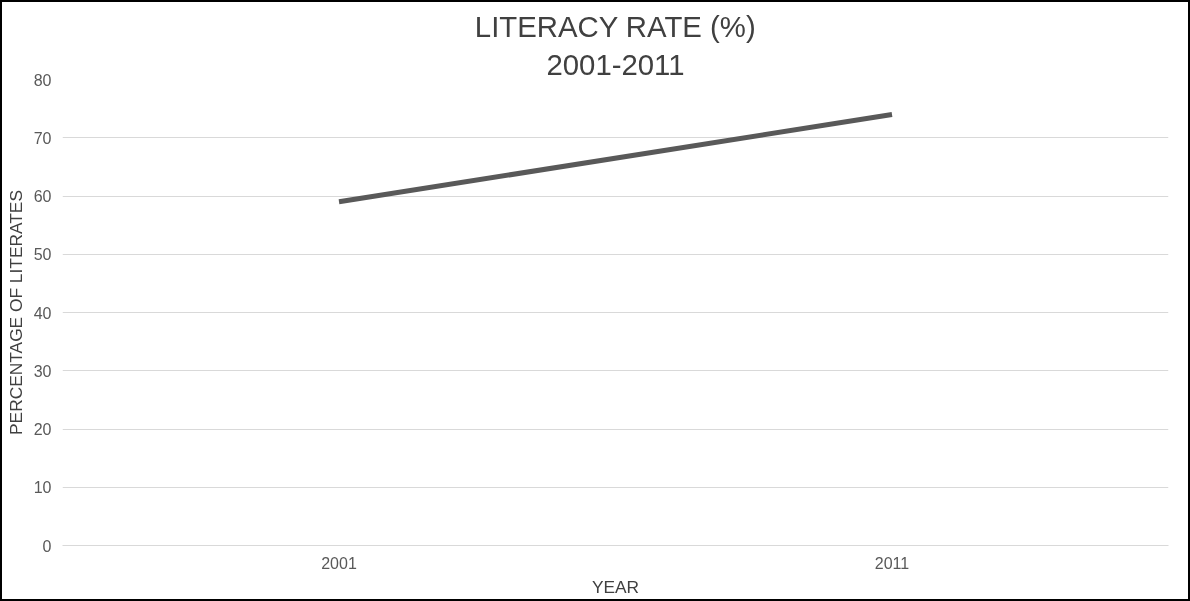 The image size is (1190, 601). What do you see at coordinates (615, 64) in the screenshot?
I see `chart-subtitle: 2001-2011` at bounding box center [615, 64].